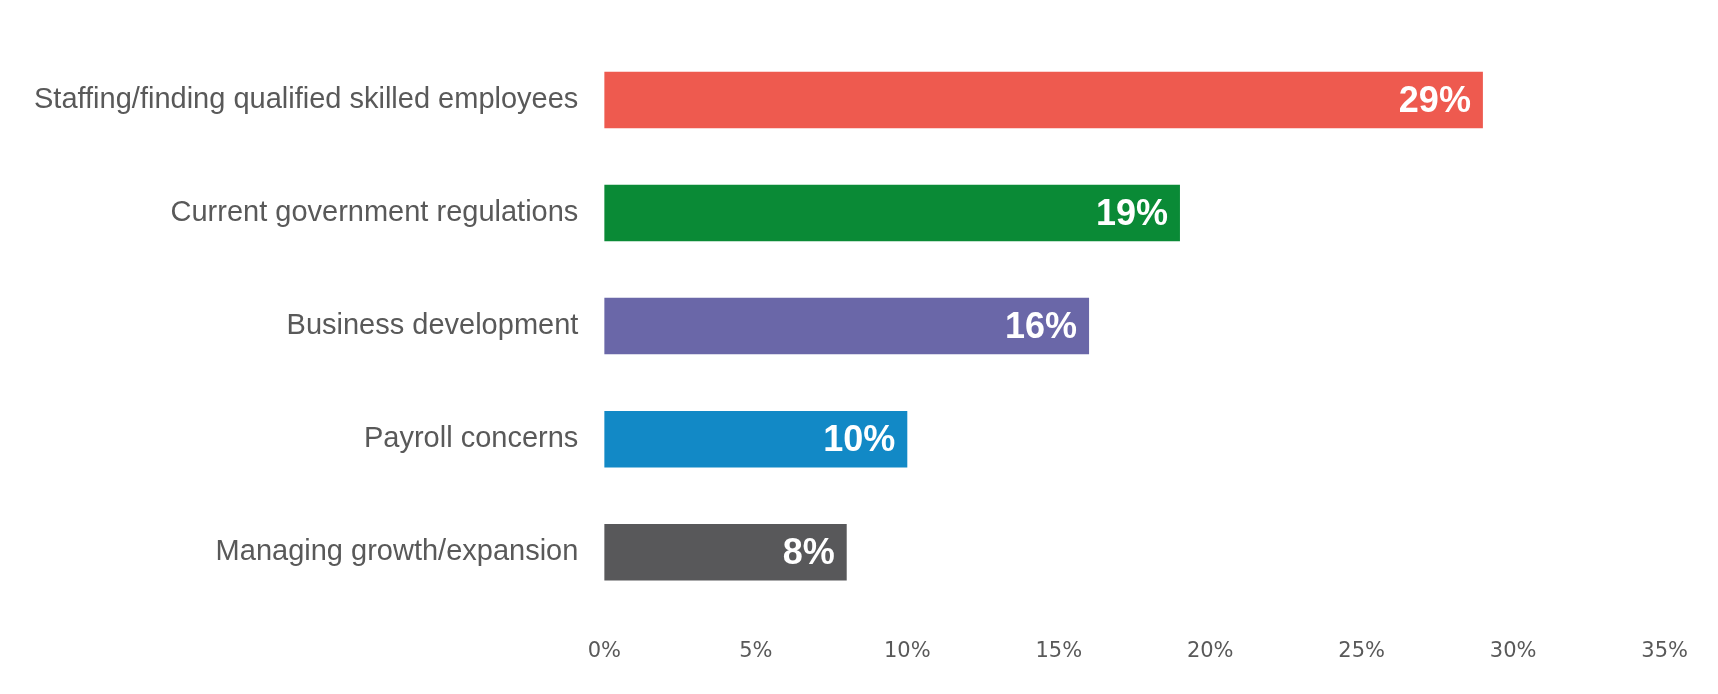  What do you see at coordinates (1210, 649) in the screenshot?
I see `x-tick-label: 20%` at bounding box center [1210, 649].